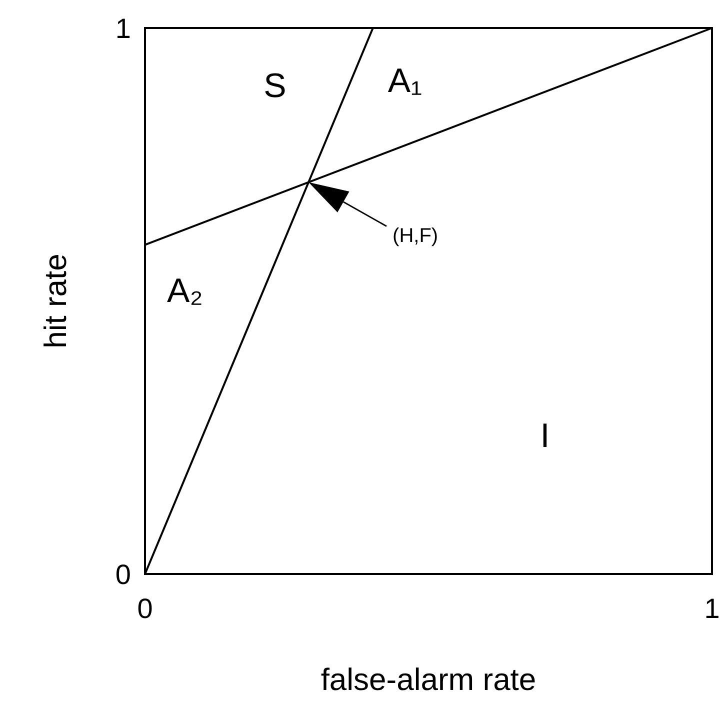 This screenshot has width=728, height=712. I want to click on annotation: A₂, so click(185, 291).